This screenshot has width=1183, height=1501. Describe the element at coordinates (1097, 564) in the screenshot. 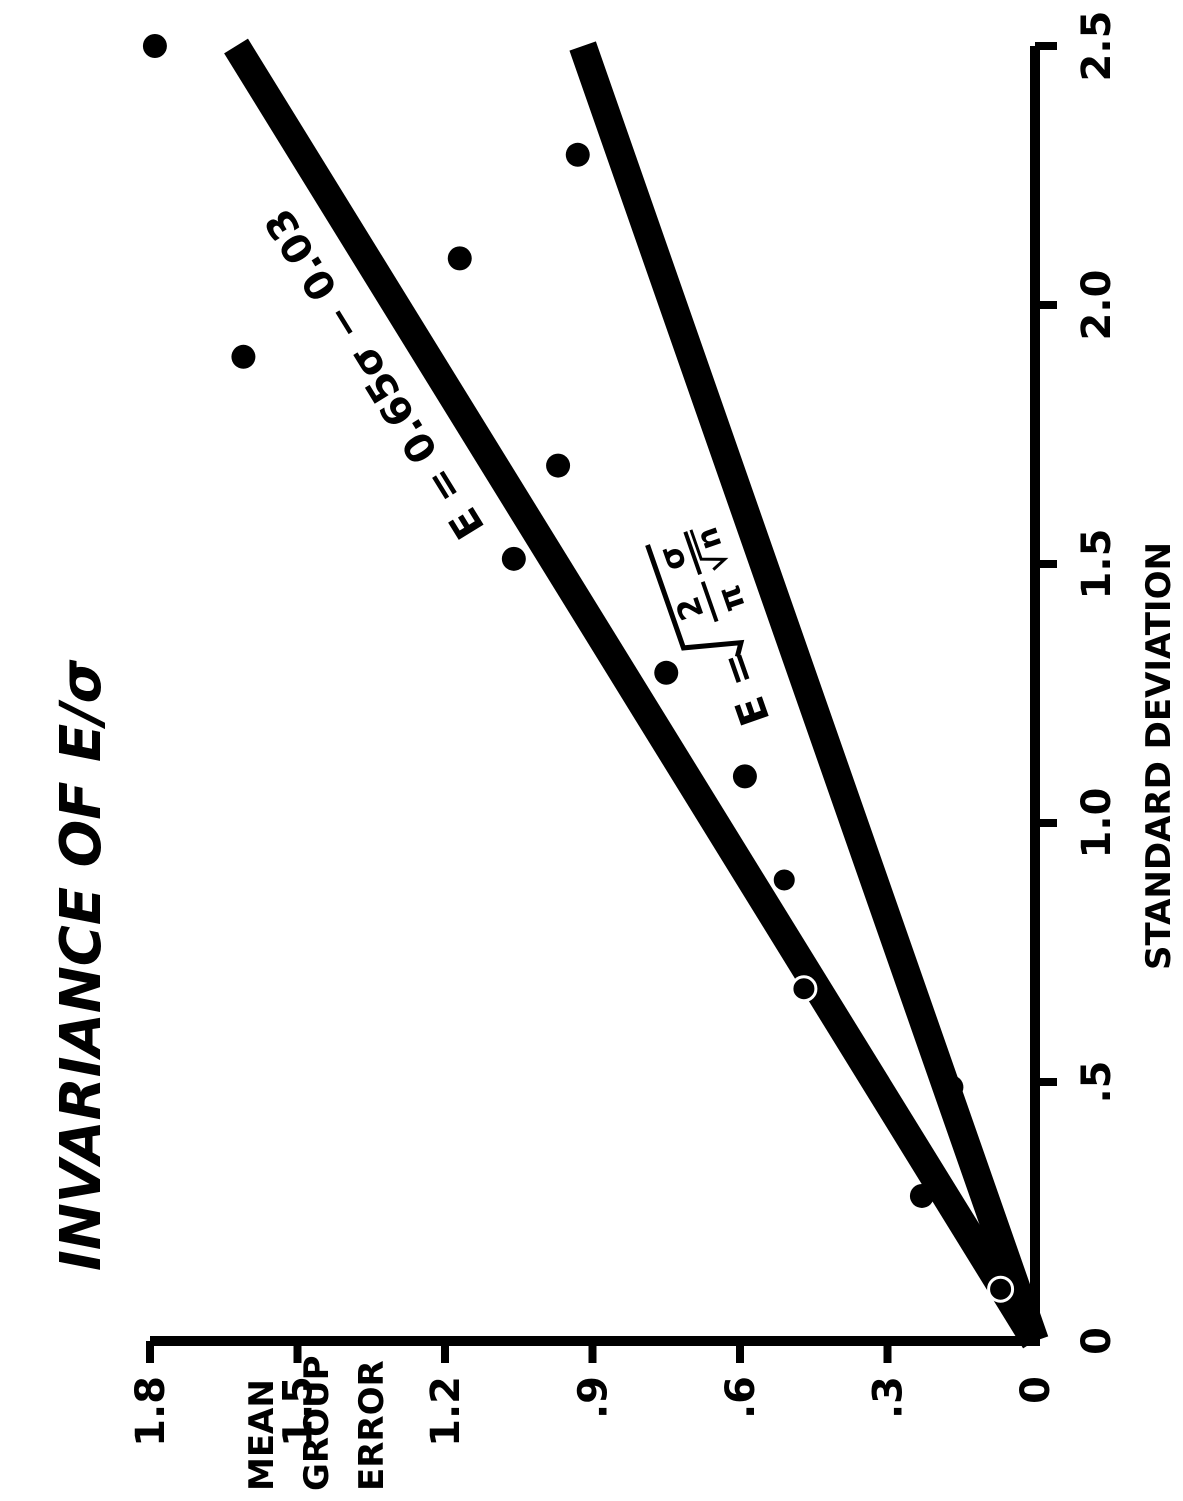

I see `x-tick-label: 1.5` at that location.